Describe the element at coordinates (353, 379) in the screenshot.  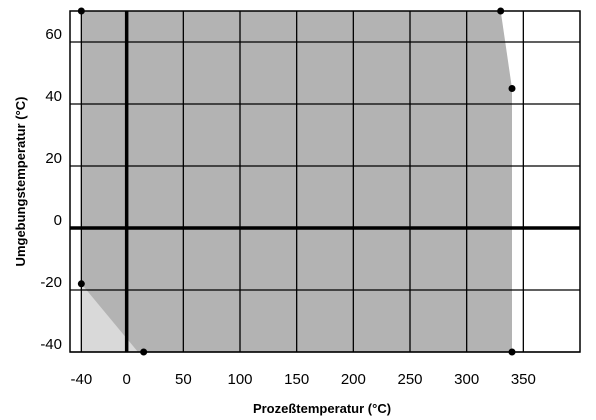
I see `x-tick-label: 200` at that location.